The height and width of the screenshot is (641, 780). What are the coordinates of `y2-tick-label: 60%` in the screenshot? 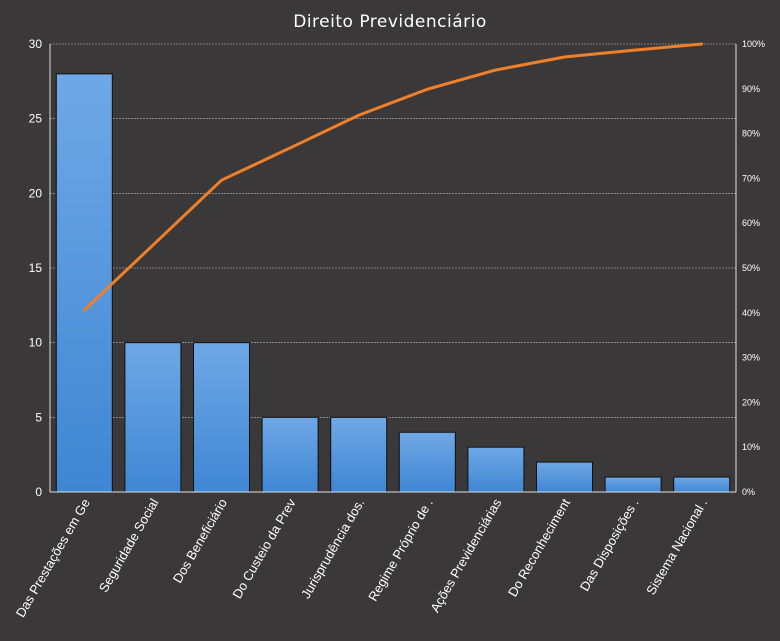 It's located at (751, 223).